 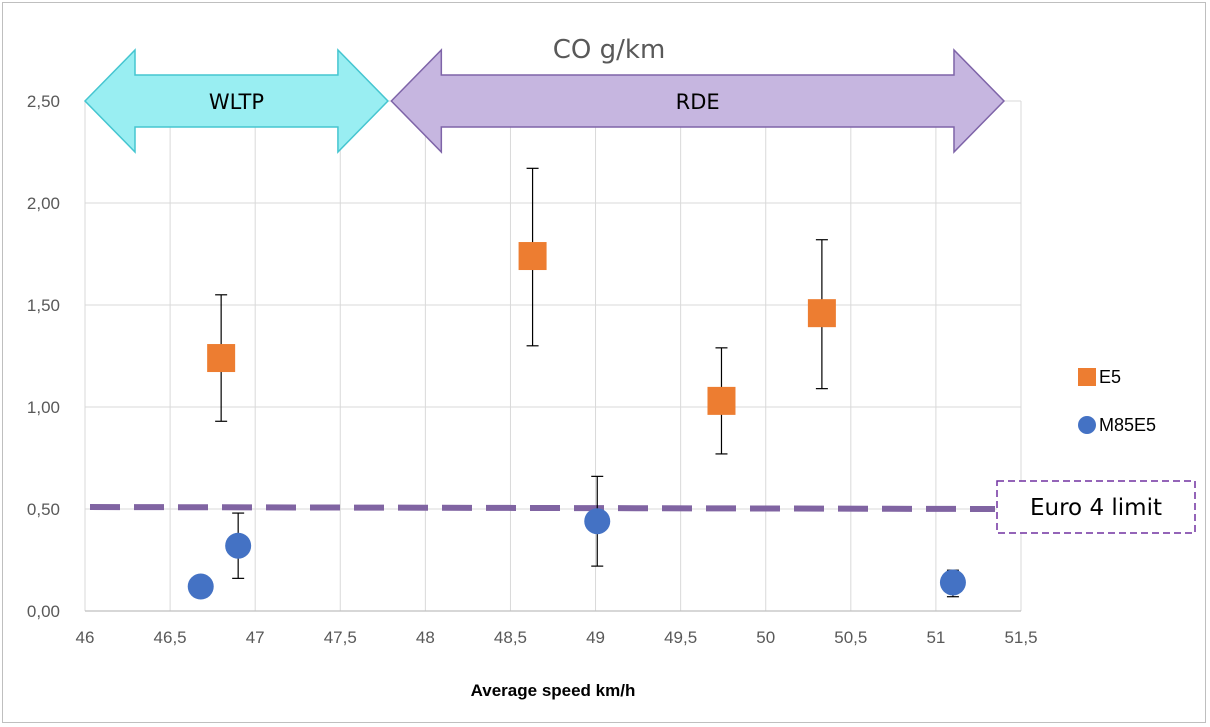 I want to click on reference-line-group: Euro 4 limit, so click(x=642, y=507).